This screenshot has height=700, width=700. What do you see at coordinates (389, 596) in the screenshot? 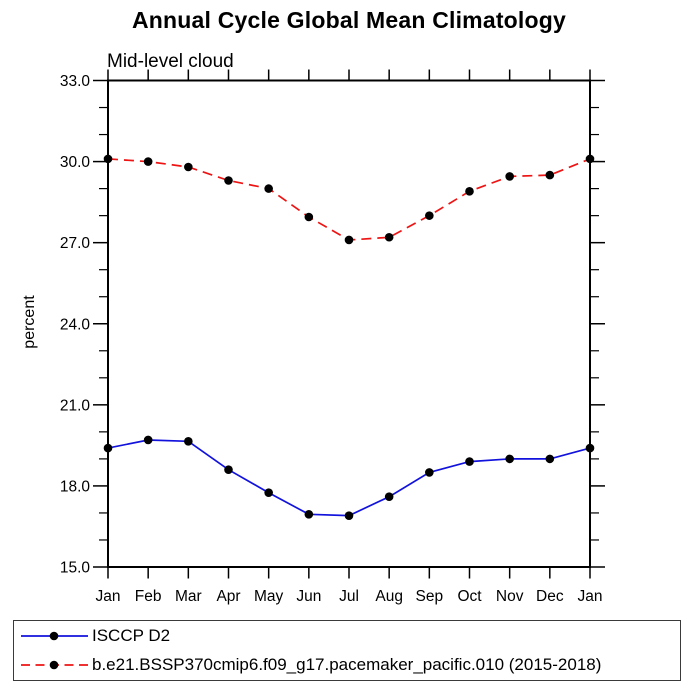
I see `x-tick-label: Aug` at bounding box center [389, 596].